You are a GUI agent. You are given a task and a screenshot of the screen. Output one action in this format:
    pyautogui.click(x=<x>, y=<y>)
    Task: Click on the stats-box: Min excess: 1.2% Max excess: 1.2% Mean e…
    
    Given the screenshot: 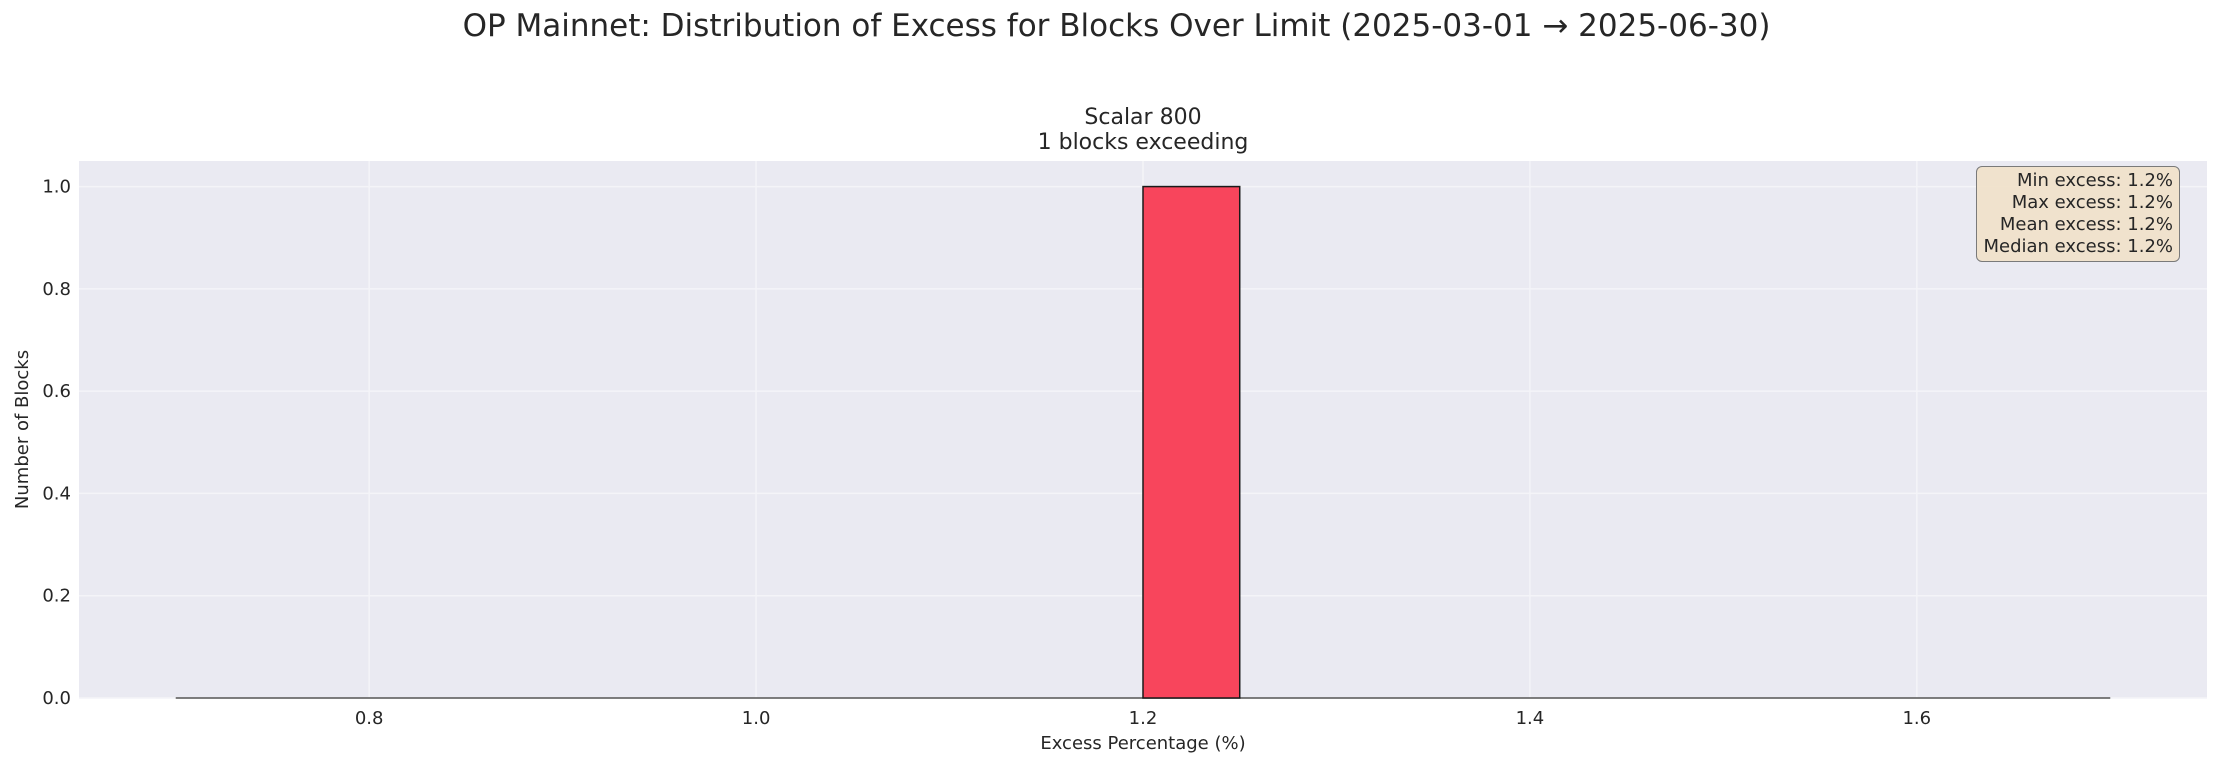 What is the action you would take?
    pyautogui.click(x=2078, y=214)
    